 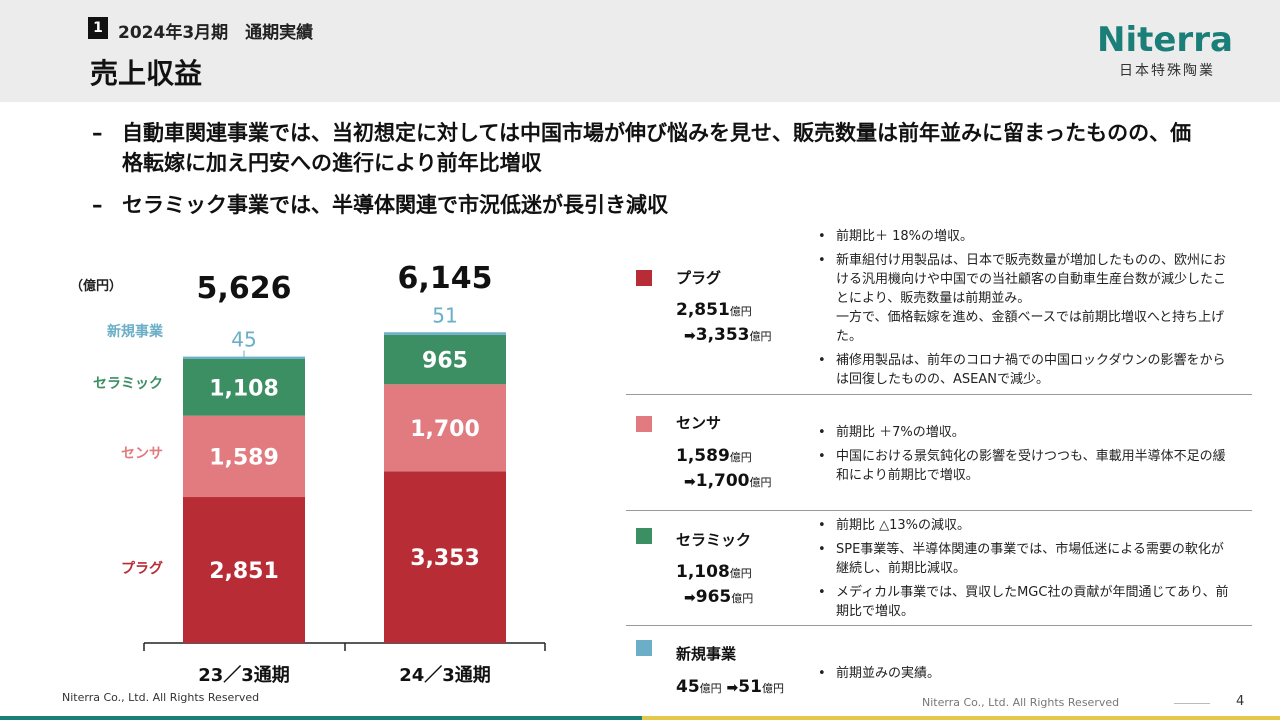 What do you see at coordinates (128, 384) in the screenshot?
I see `legend-label-ceramic: セラミック` at bounding box center [128, 384].